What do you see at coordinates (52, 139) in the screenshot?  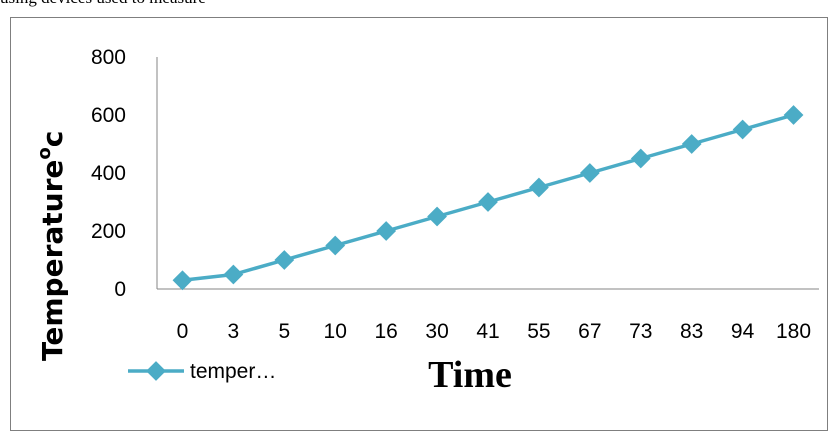 I see `y-axis-title-suffix: c` at bounding box center [52, 139].